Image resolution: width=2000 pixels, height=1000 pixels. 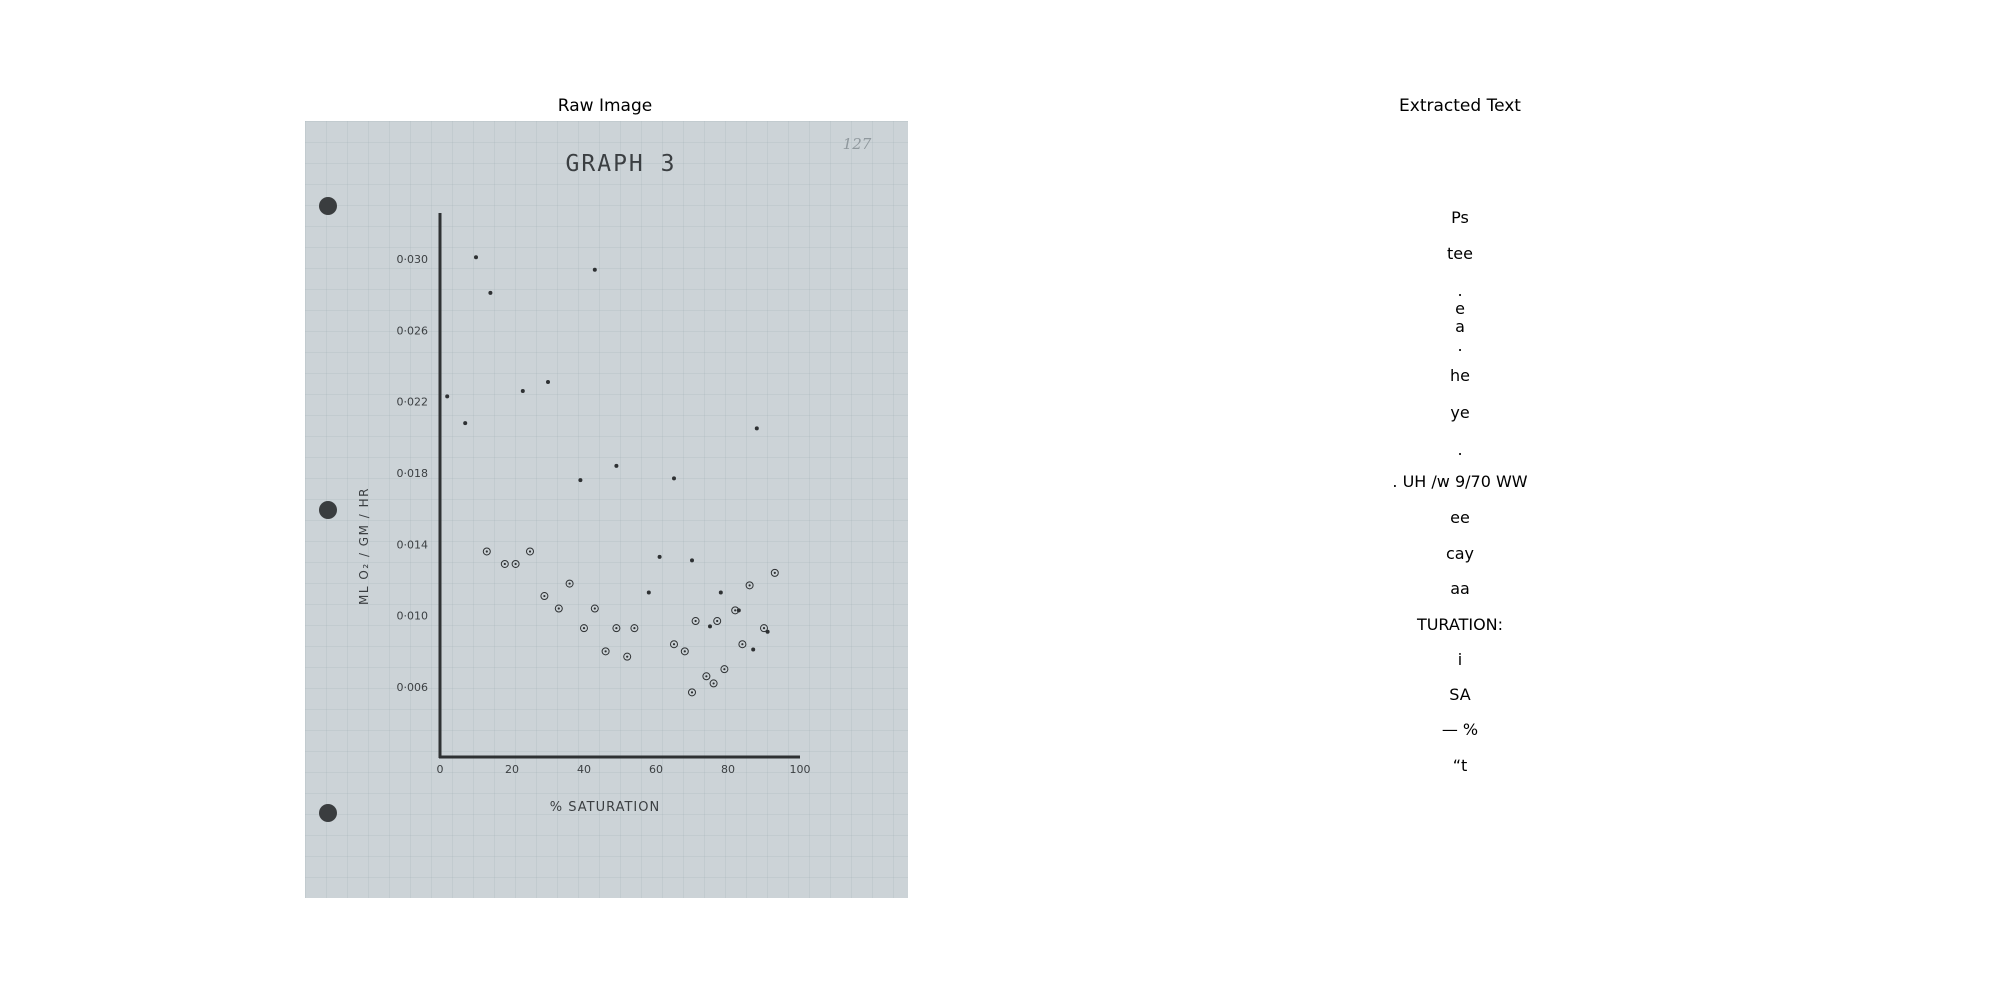 I want to click on graph-title: GRAPH 3, so click(x=621, y=164).